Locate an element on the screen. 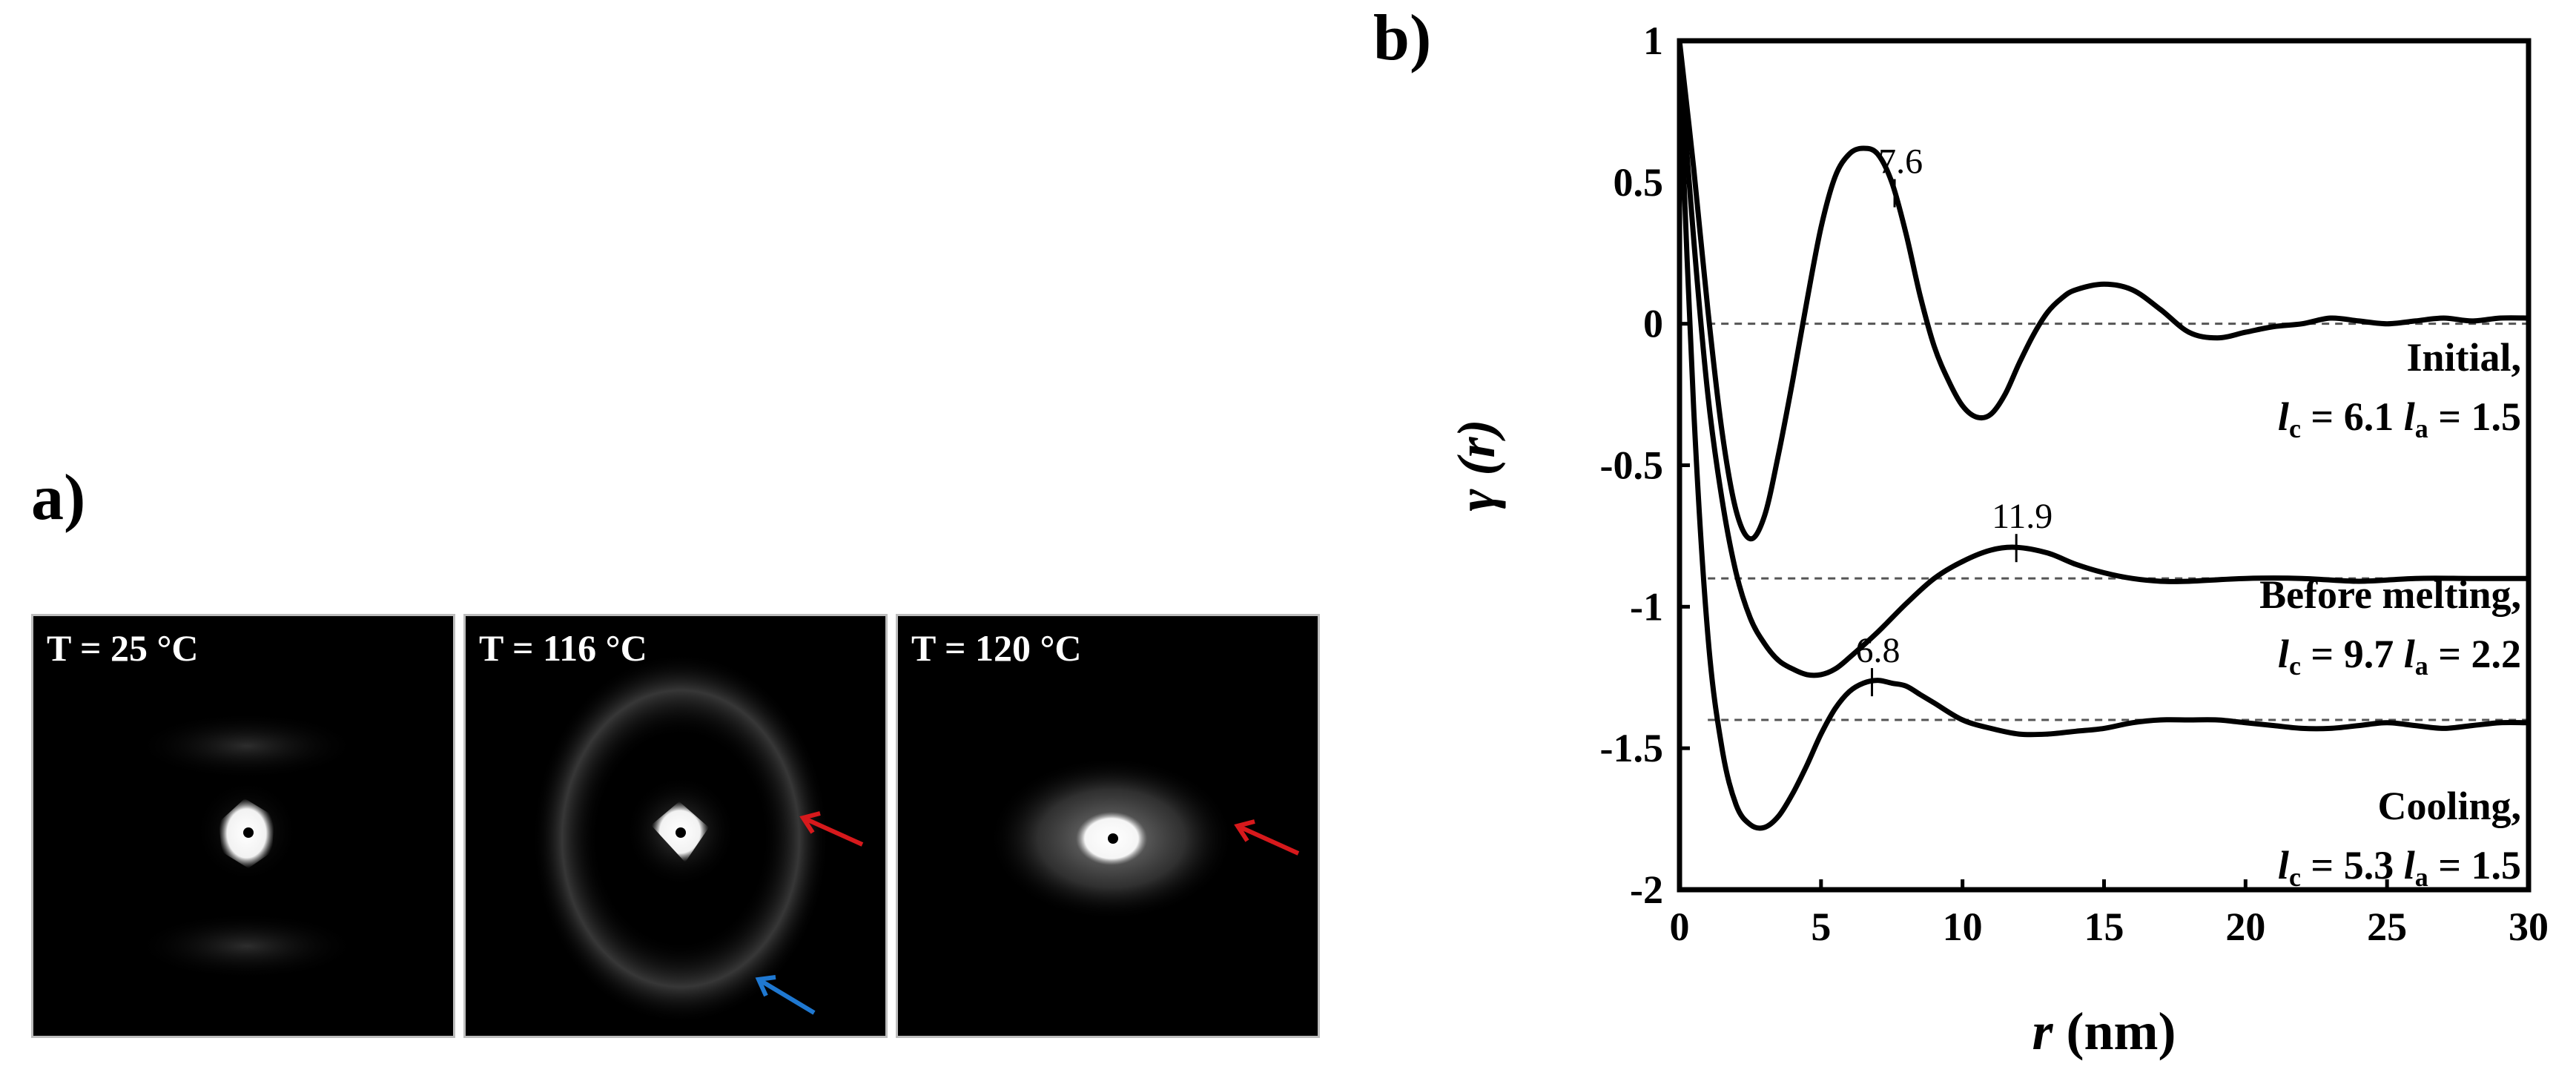 Image resolution: width=2576 pixels, height=1081 pixels. y-axis-title: γ (r) is located at coordinates (1476, 466).